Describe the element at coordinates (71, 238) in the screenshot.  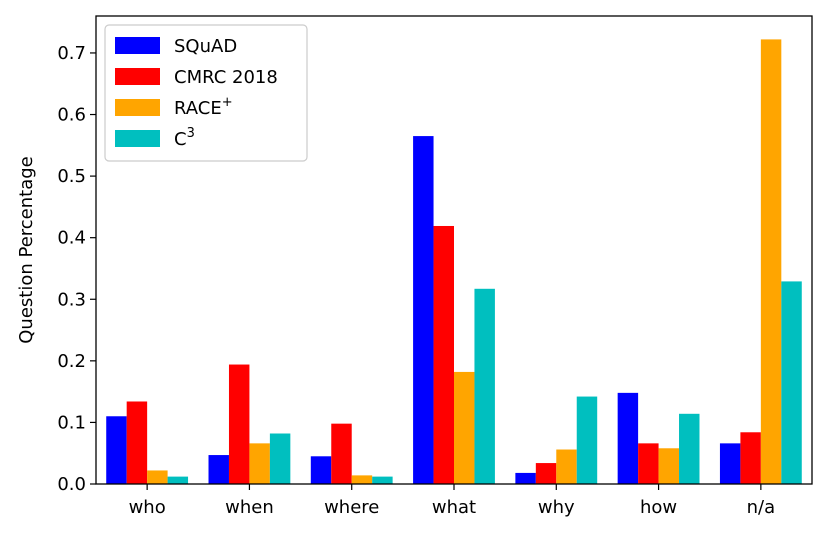
I see `y-tick-label: 0.4` at that location.